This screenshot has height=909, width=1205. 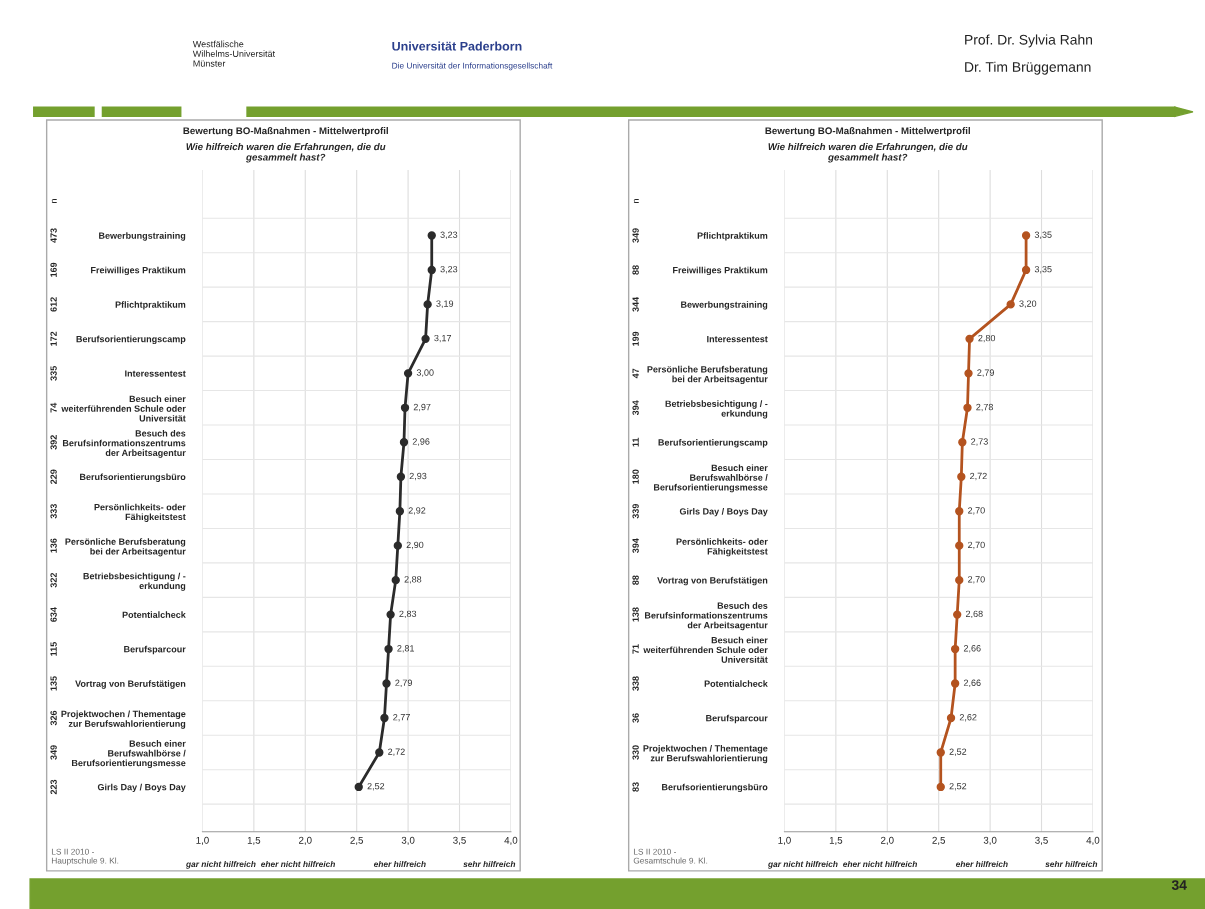 I want to click on y-tick-label: Projektwochen / Thementage zur Berufswahlorientierung, so click(x=705, y=754).